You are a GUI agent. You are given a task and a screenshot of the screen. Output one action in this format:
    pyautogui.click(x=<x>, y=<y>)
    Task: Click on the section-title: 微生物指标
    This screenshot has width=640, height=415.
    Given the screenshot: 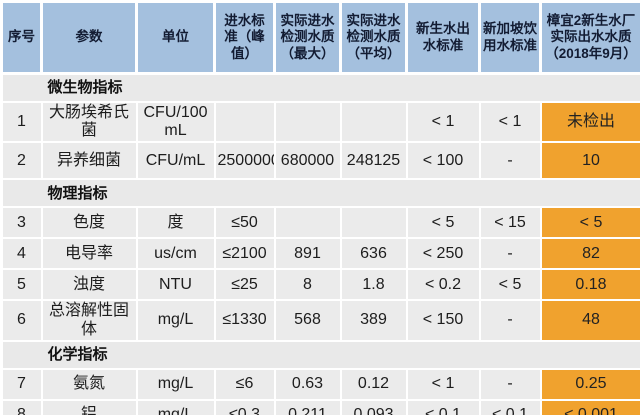 What is the action you would take?
    pyautogui.click(x=320, y=87)
    